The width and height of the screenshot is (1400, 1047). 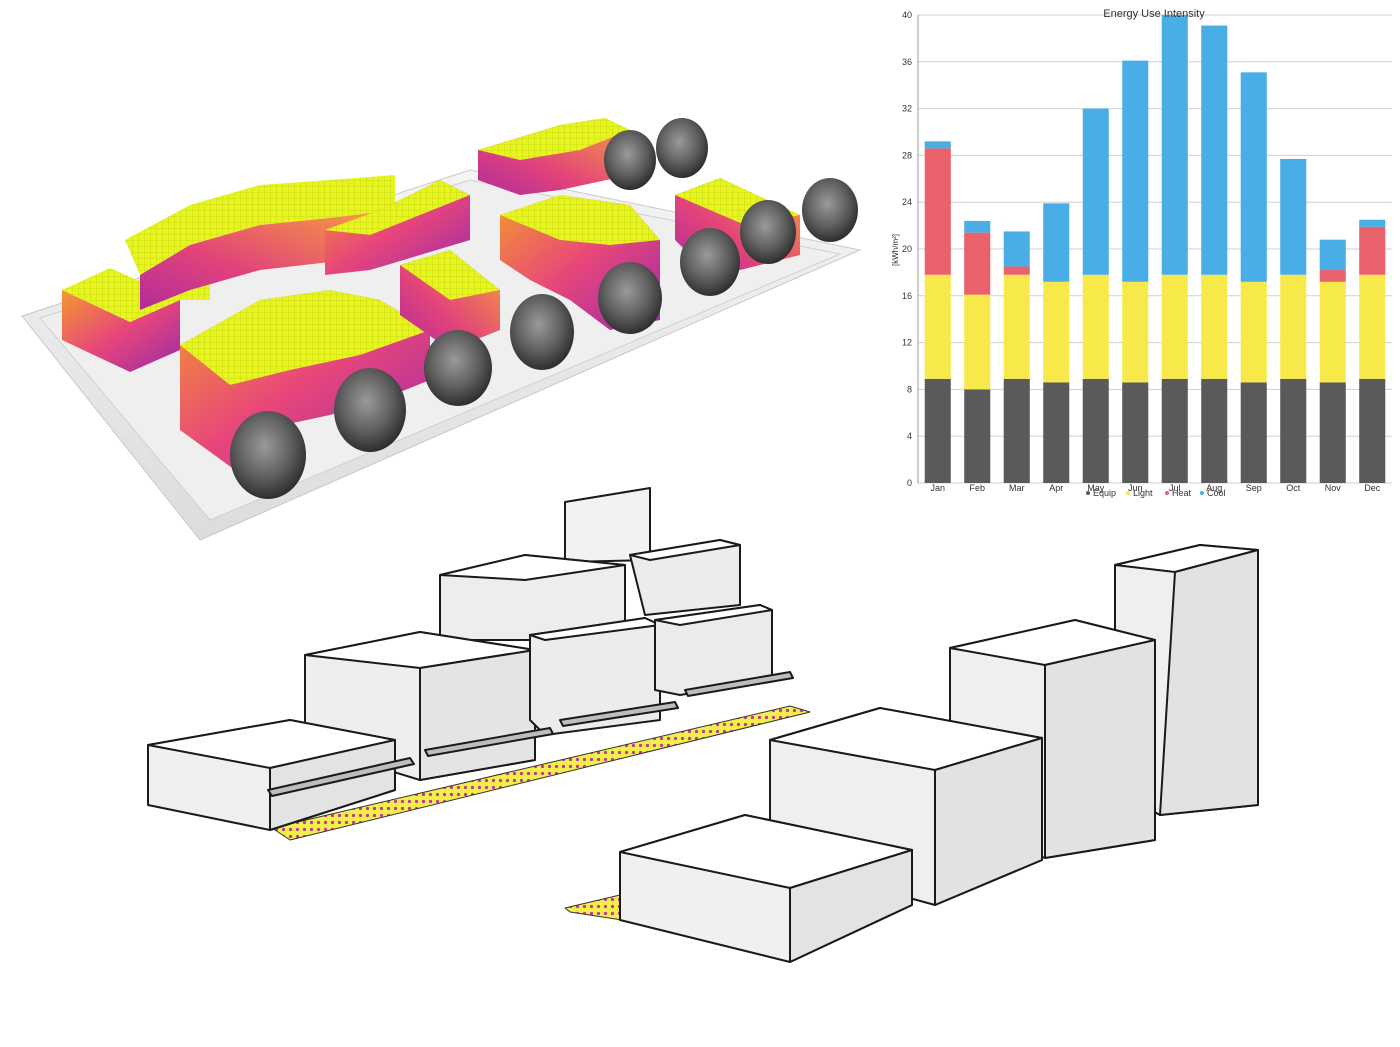 What do you see at coordinates (937, 326) in the screenshot?
I see `bar-light-jan` at bounding box center [937, 326].